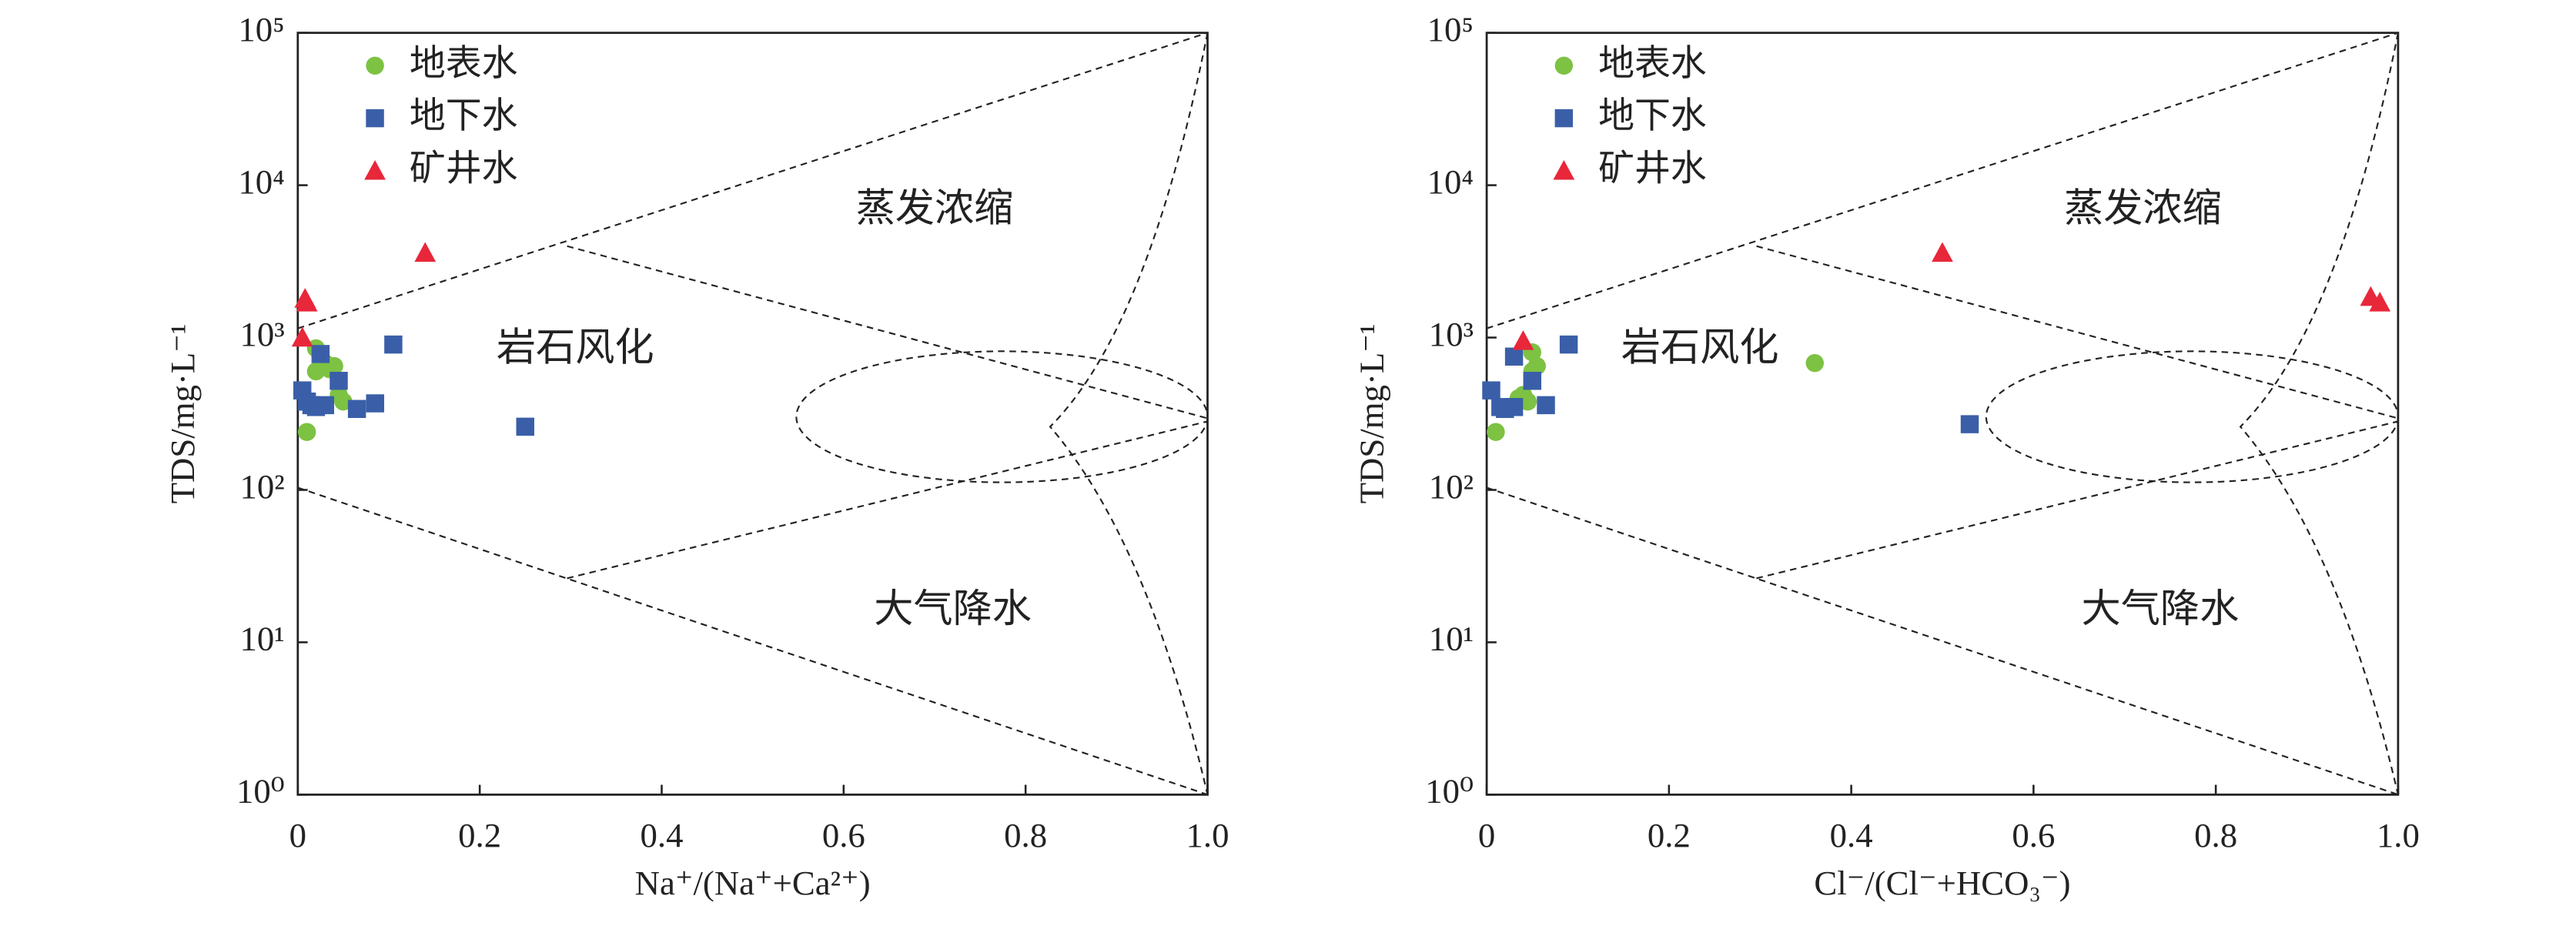  I want to click on x-axis-label: Cl⁻/(Cl⁻+HCO₃⁻), so click(1942, 883).